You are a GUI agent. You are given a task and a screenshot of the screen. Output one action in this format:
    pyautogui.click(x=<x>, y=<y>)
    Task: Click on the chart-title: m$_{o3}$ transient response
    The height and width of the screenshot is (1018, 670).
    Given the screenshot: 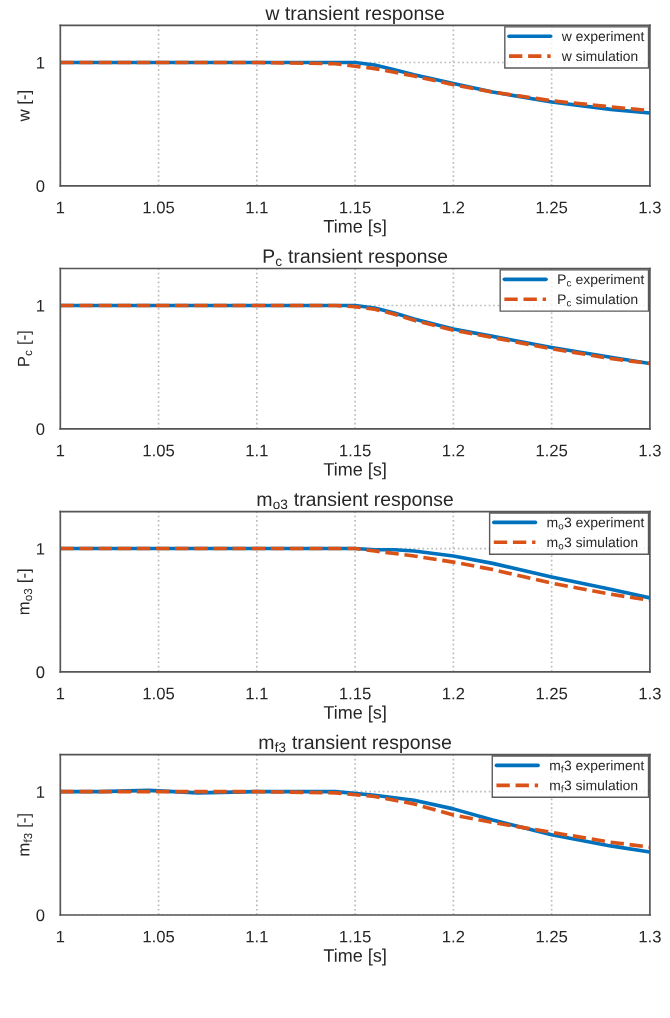 What is the action you would take?
    pyautogui.click(x=355, y=500)
    